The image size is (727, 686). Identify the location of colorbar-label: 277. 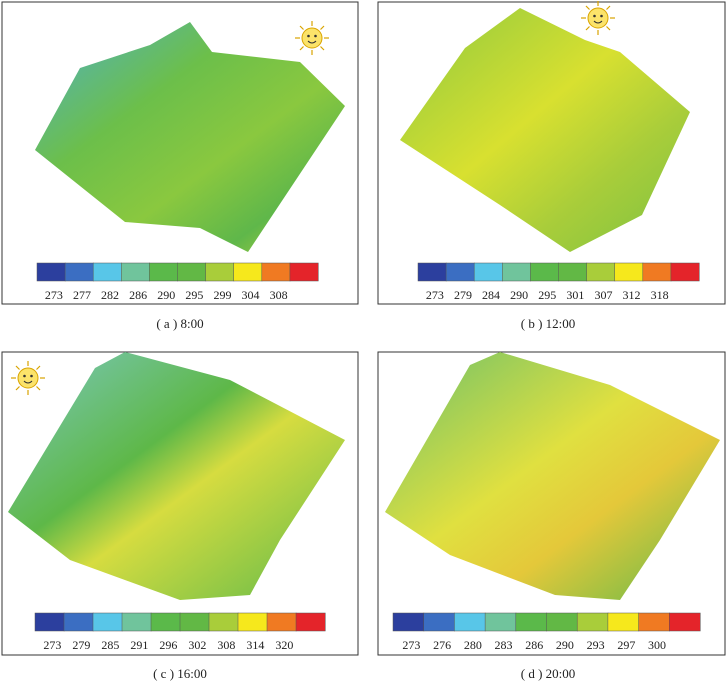
(82, 295).